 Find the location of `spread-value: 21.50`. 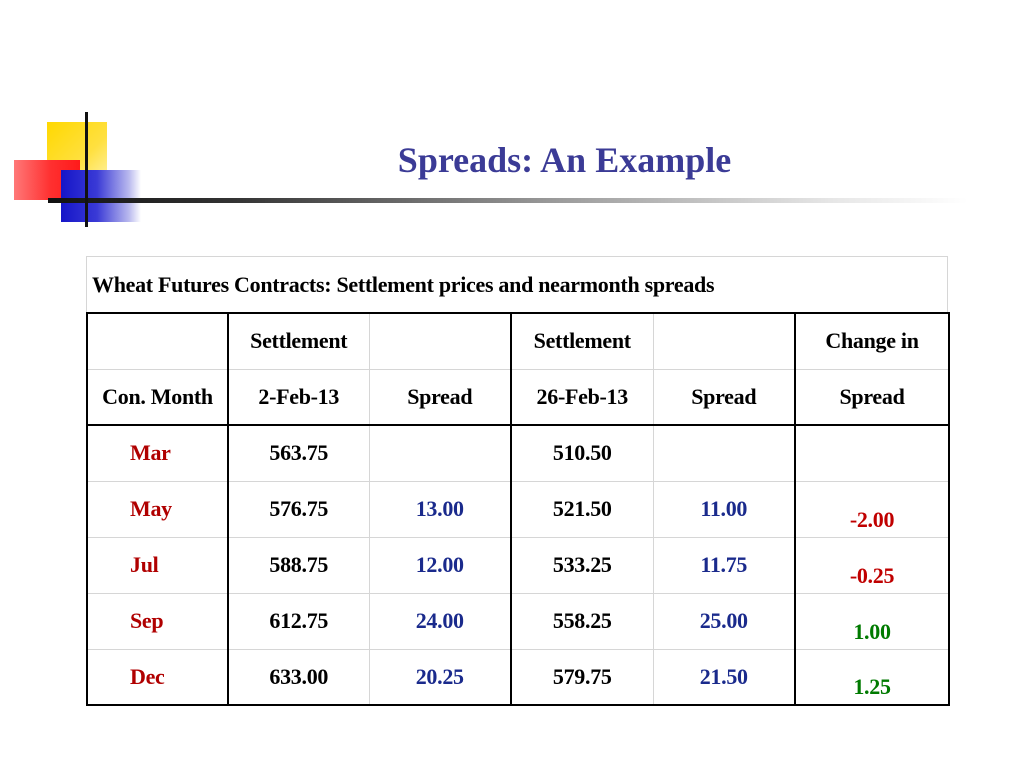

spread-value: 21.50 is located at coordinates (724, 677).